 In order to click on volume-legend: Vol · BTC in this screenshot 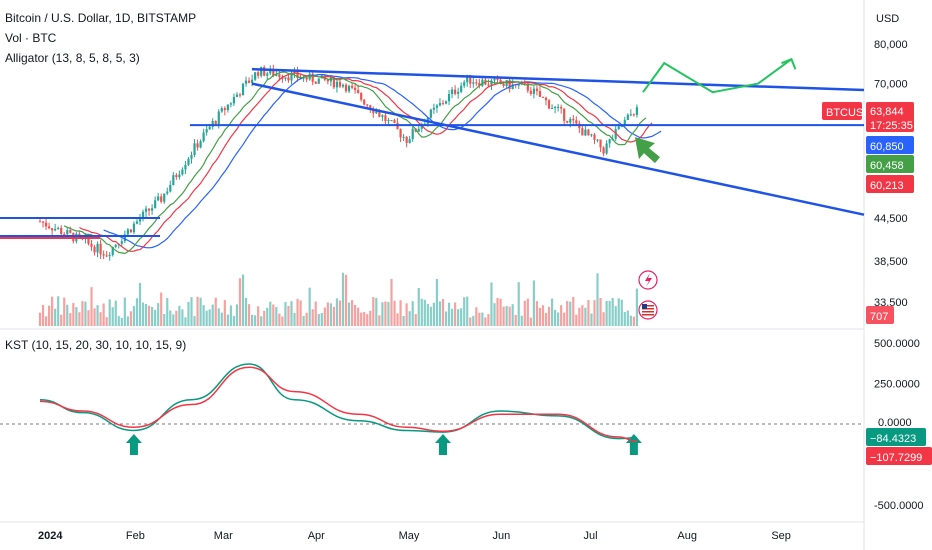, I will do `click(31, 38)`.